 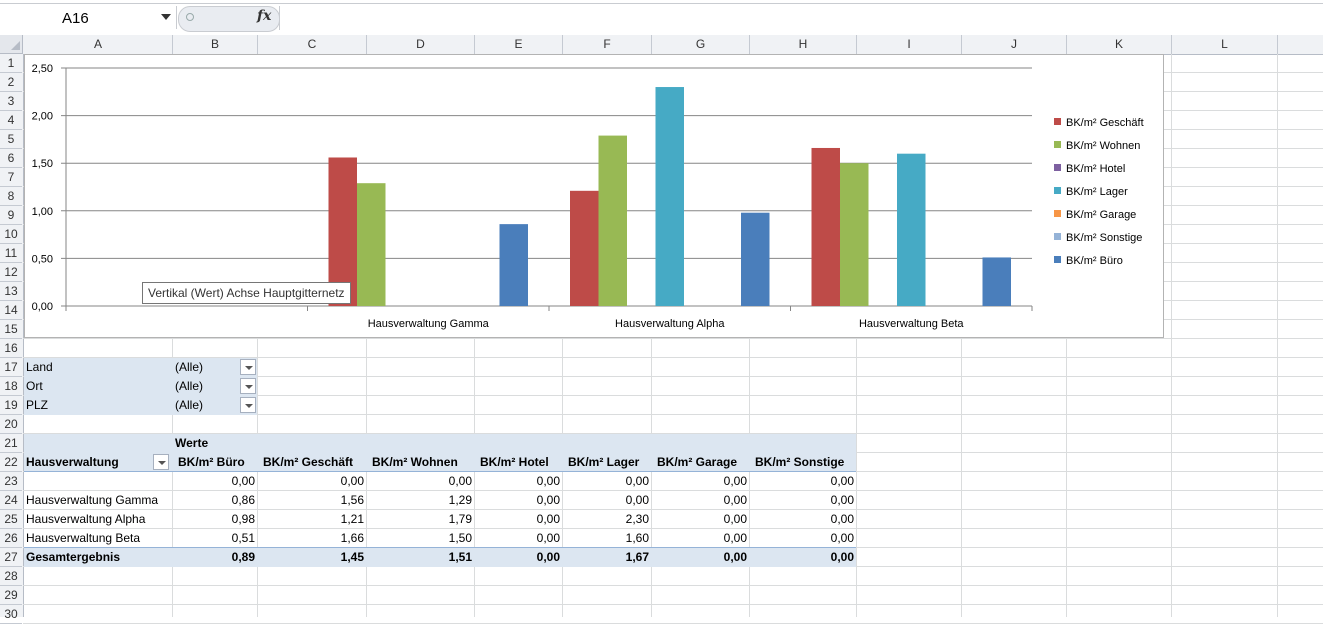 What do you see at coordinates (86, 519) in the screenshot?
I see `pivot-row-label: Hausverwaltung Alpha` at bounding box center [86, 519].